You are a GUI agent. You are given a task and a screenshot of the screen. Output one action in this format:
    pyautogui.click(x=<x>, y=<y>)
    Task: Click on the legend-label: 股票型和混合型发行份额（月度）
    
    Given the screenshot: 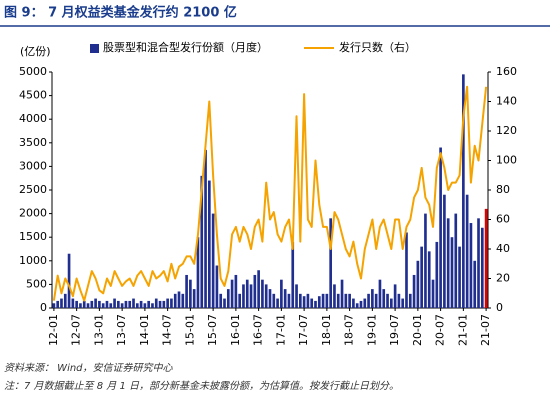 What is the action you would take?
    pyautogui.click(x=185, y=47)
    